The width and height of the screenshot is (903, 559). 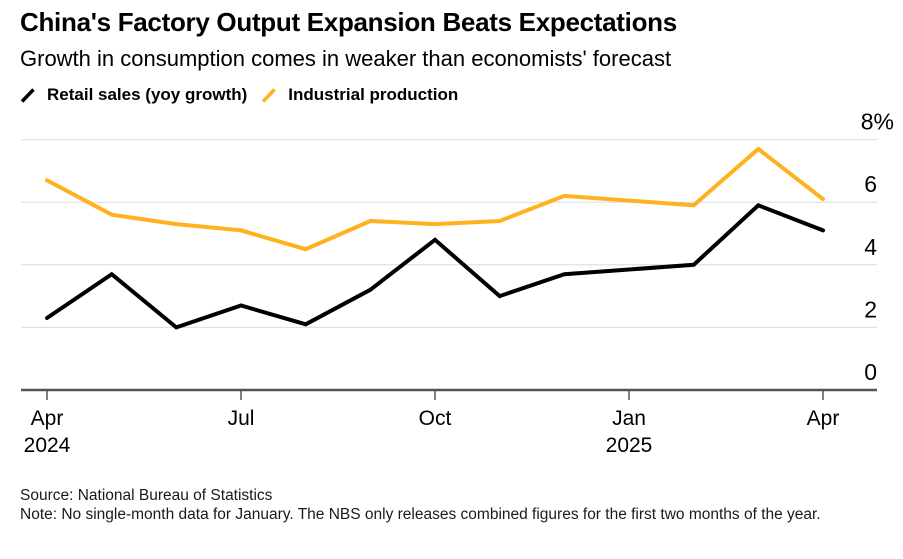 What do you see at coordinates (373, 94) in the screenshot?
I see `legend-label-industrial-production: Industrial production` at bounding box center [373, 94].